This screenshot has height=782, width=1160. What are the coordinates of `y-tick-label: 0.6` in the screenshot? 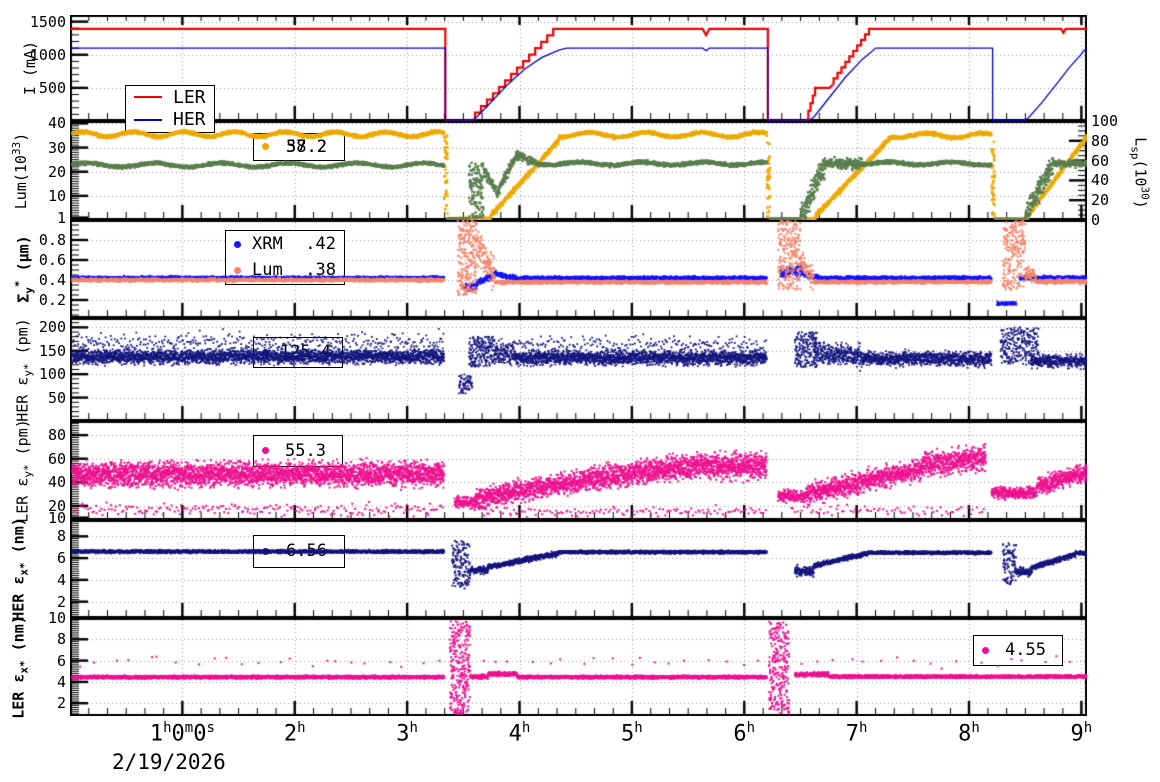 It's located at (52, 260).